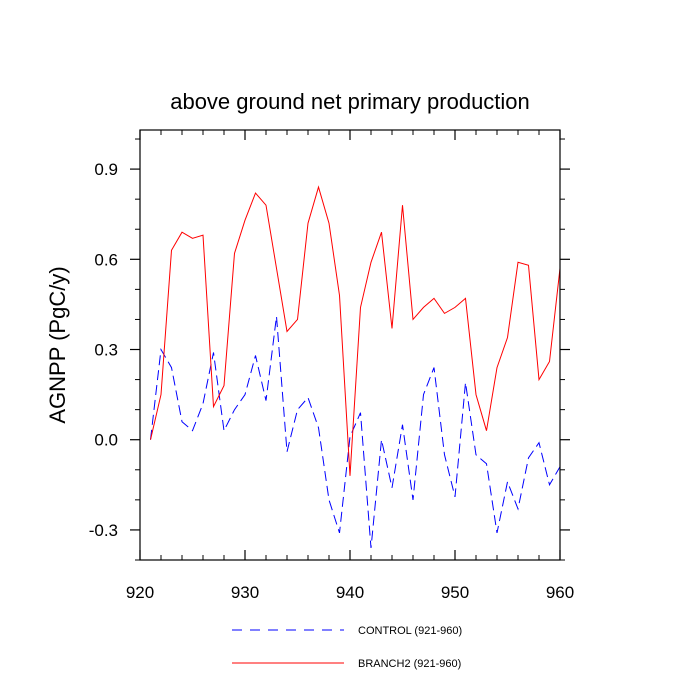 The image size is (700, 700). What do you see at coordinates (140, 592) in the screenshot?
I see `x-tick-label: 920` at bounding box center [140, 592].